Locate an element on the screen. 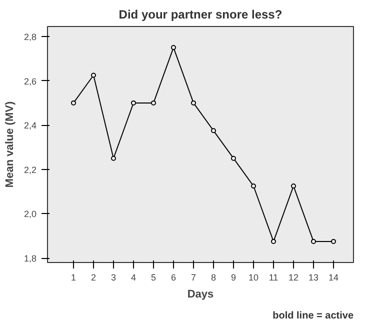 This screenshot has height=326, width=373. y-tick-label: 2,6 is located at coordinates (30, 81).